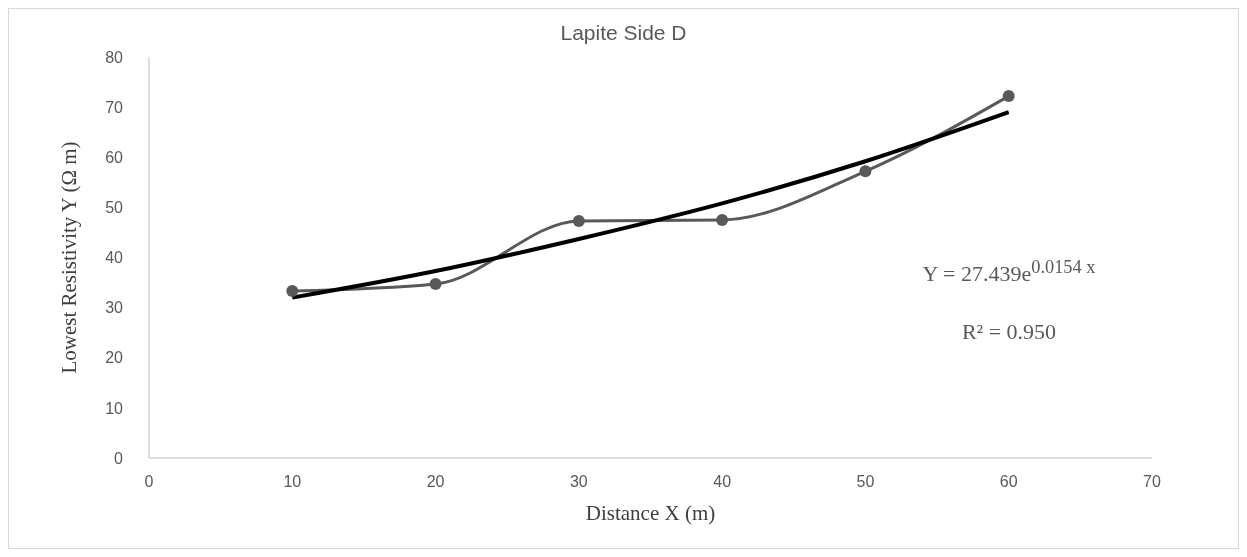 This screenshot has width=1247, height=557. I want to click on y-tick-label: 20, so click(114, 358).